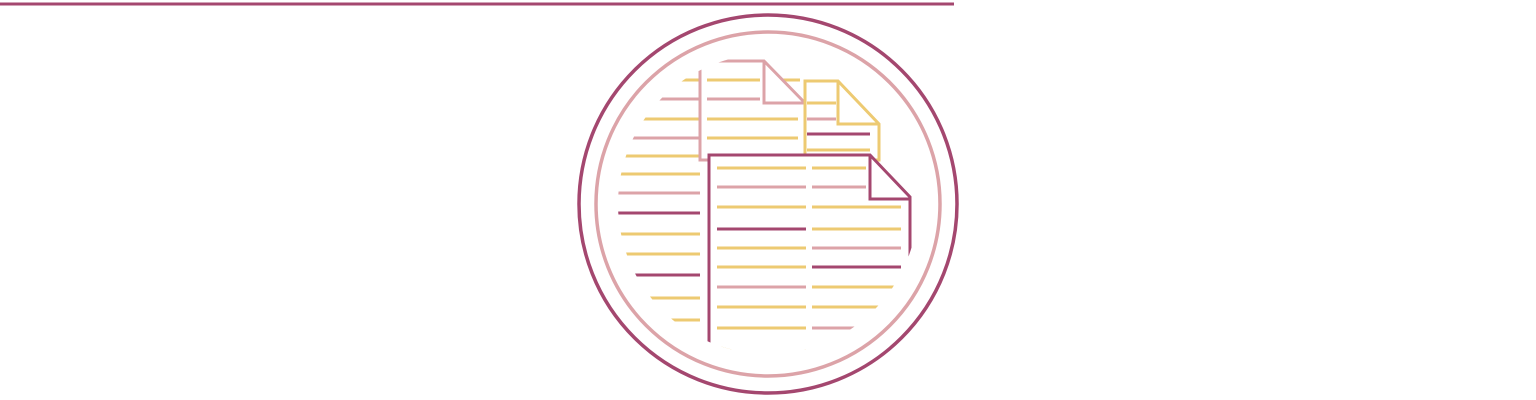 Image resolution: width=1536 pixels, height=400 pixels. I want to click on document-middle, so click(842, 120).